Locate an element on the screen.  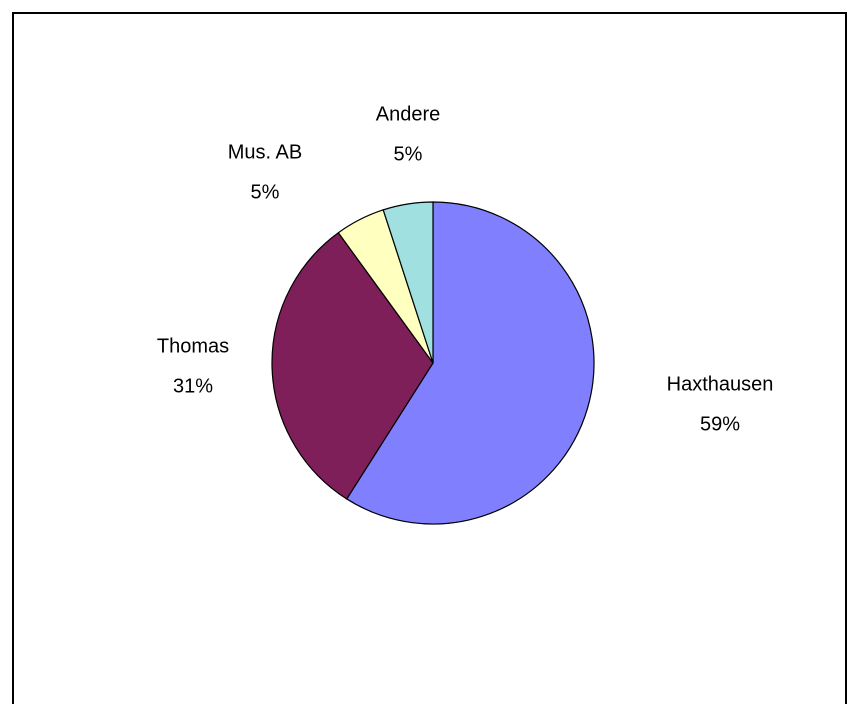
slice-label: Andere is located at coordinates (408, 114).